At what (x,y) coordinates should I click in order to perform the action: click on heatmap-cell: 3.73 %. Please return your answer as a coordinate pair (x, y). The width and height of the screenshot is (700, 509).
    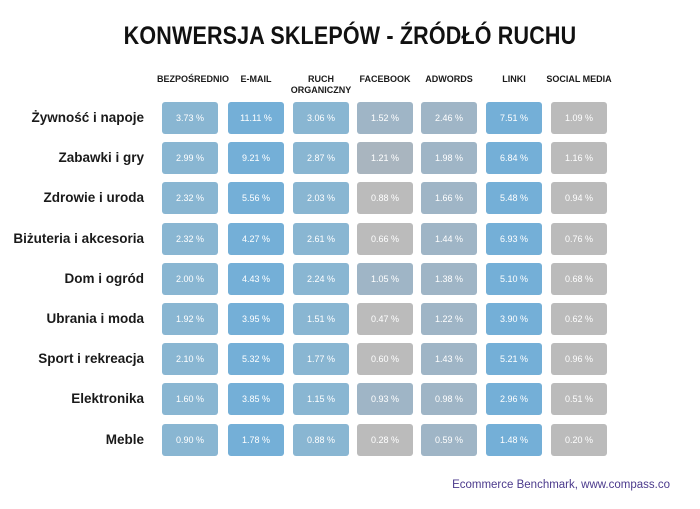
    Looking at the image, I should click on (190, 118).